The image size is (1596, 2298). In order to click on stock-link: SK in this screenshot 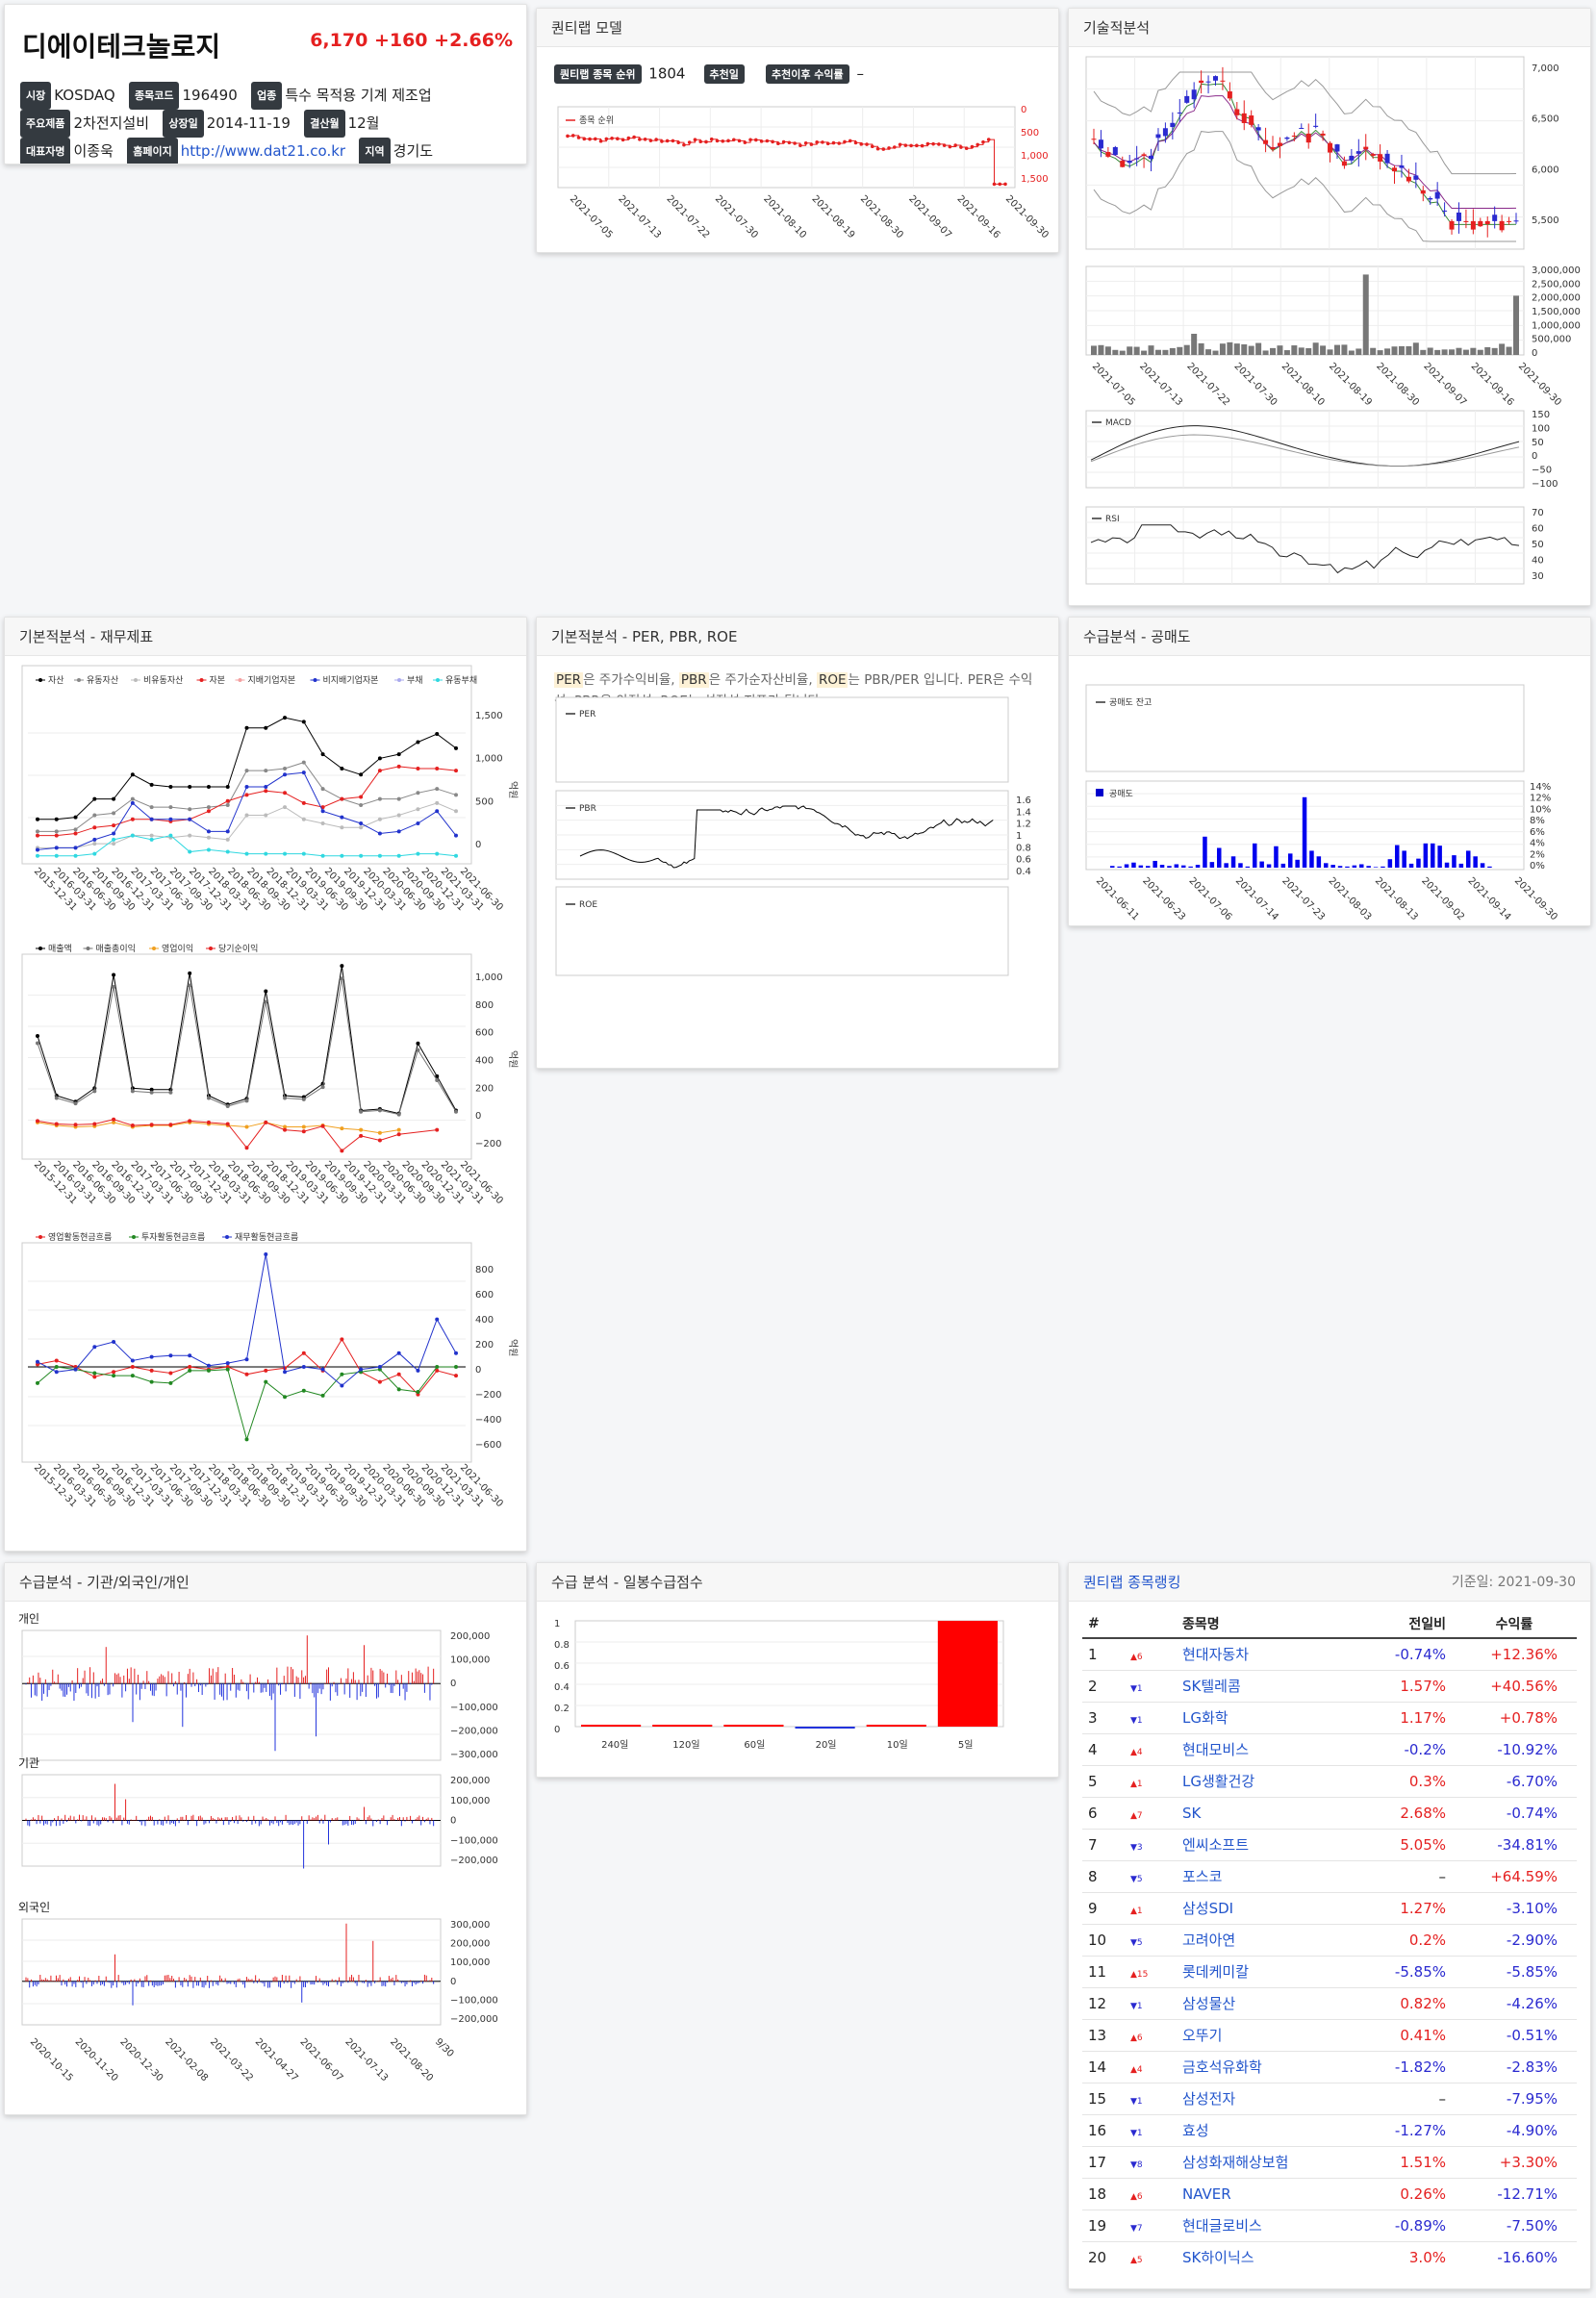, I will do `click(1192, 1813)`.